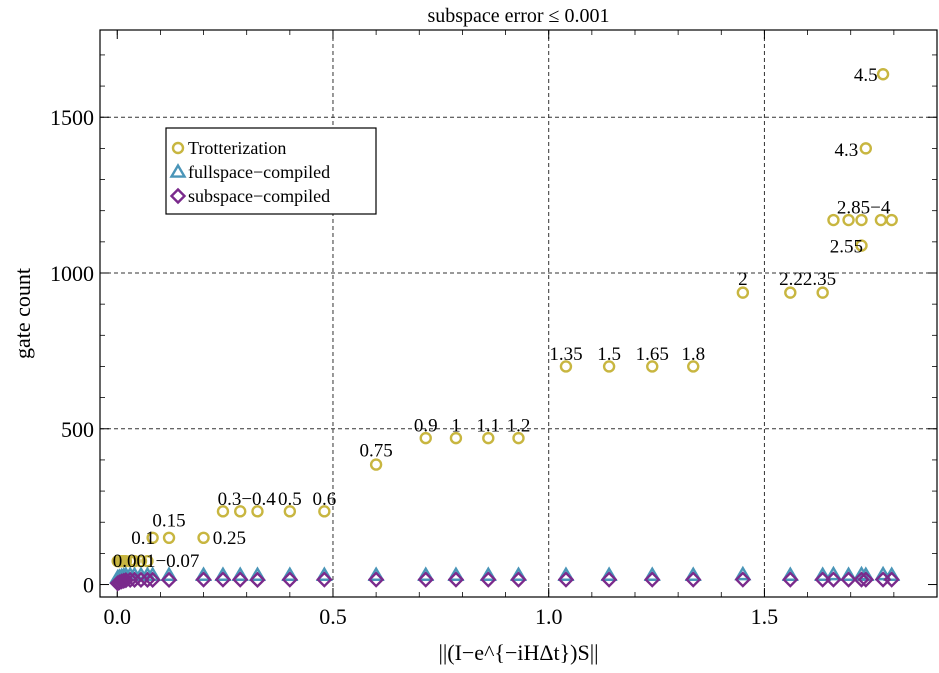  I want to click on legend-box, so click(271, 171).